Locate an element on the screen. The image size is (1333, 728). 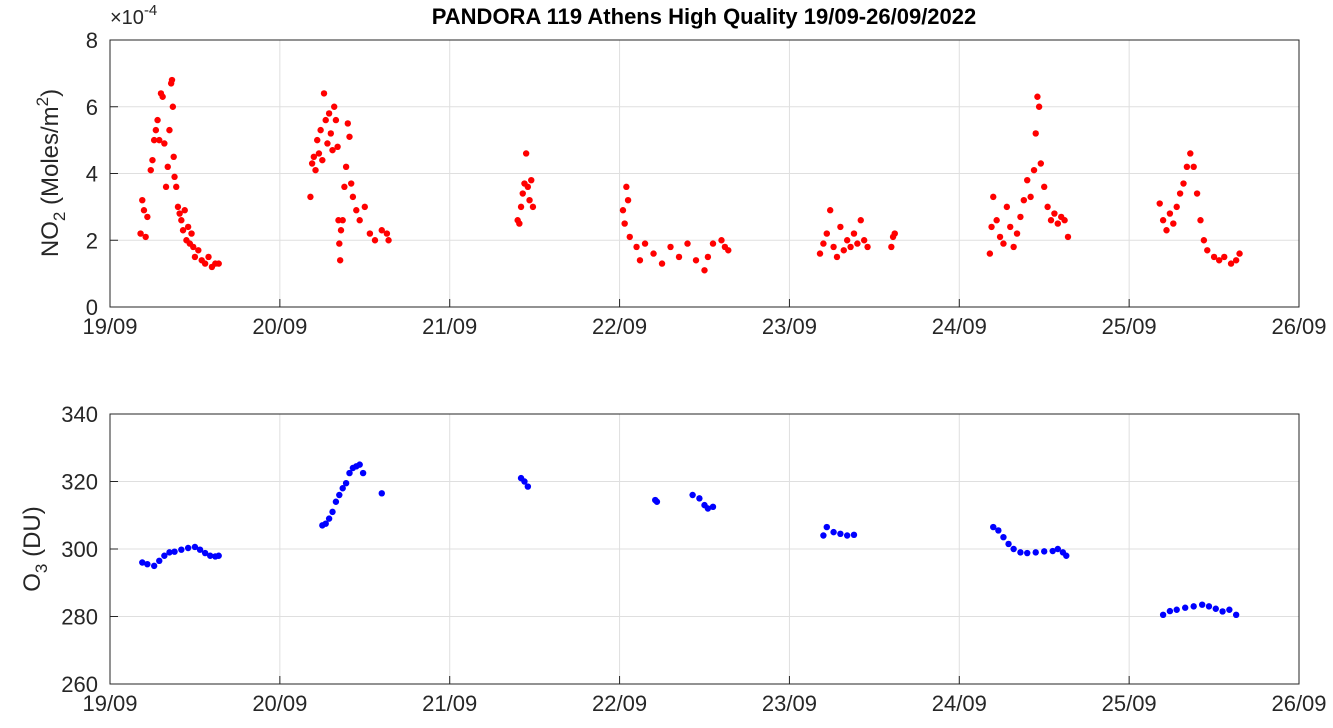
y-axis-label-part: (Moles/m is located at coordinates (50, 158).